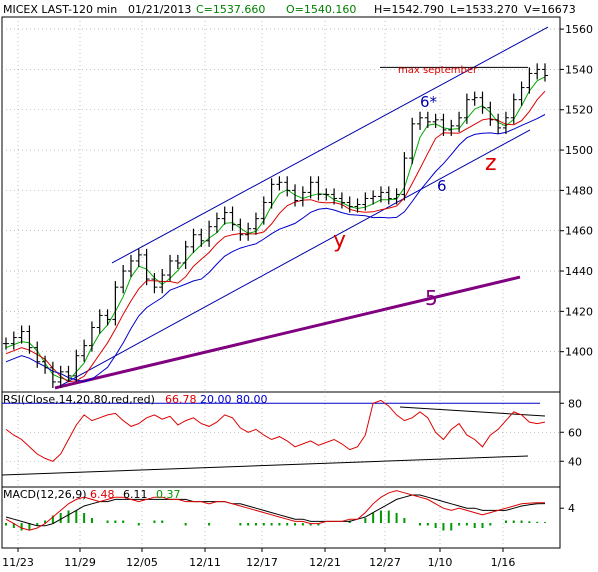 Image resolution: width=598 pixels, height=572 pixels. Describe the element at coordinates (442, 186) in the screenshot. I see `lower-channel-label: 6` at that location.